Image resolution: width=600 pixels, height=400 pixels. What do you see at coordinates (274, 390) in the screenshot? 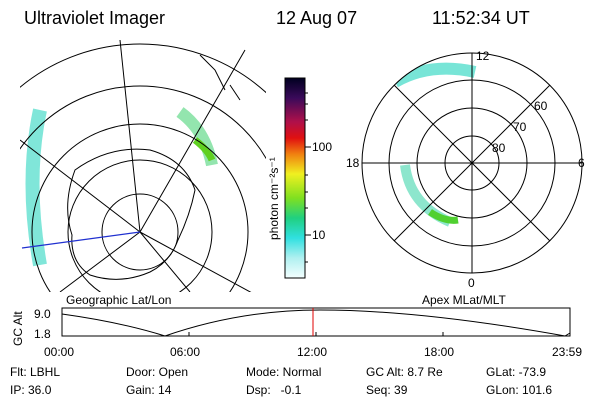
I see `info-field: Dsp: -0.1` at bounding box center [274, 390].